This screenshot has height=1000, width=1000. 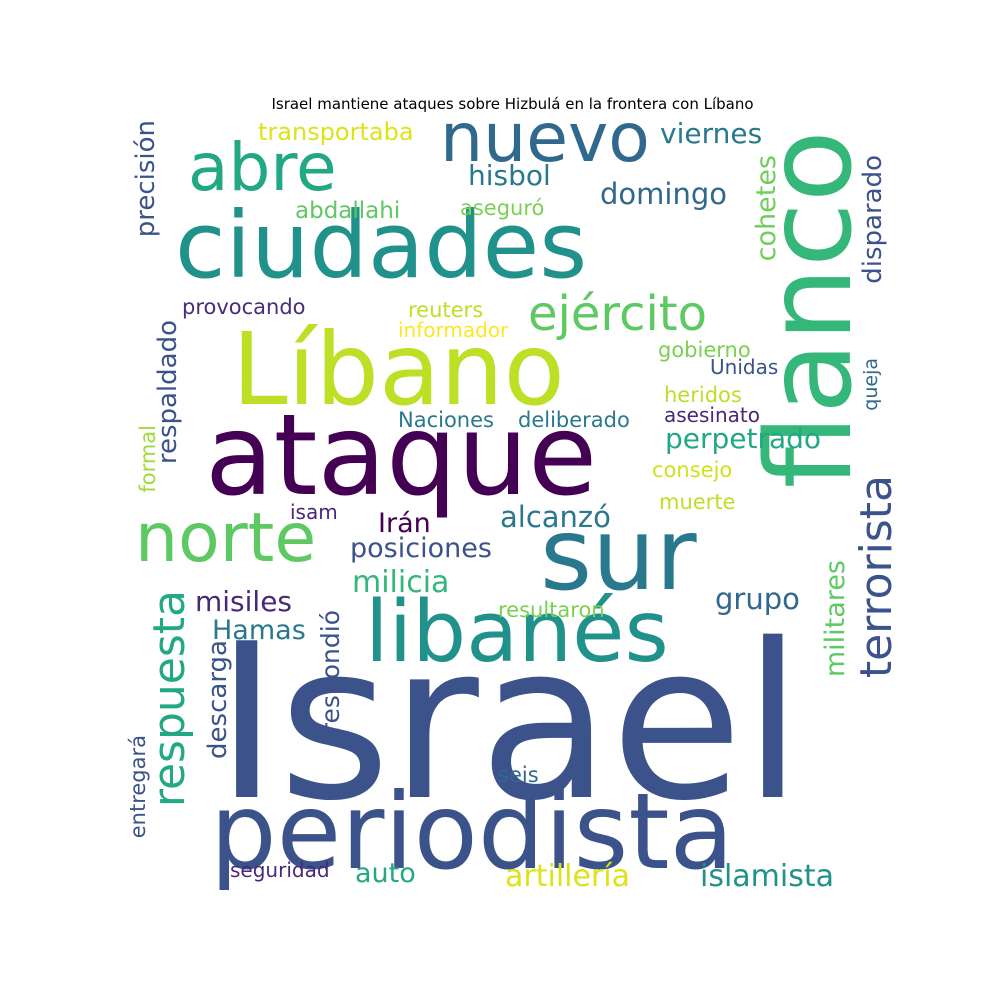 What do you see at coordinates (446, 310) in the screenshot?
I see `word-reuters: reuters` at bounding box center [446, 310].